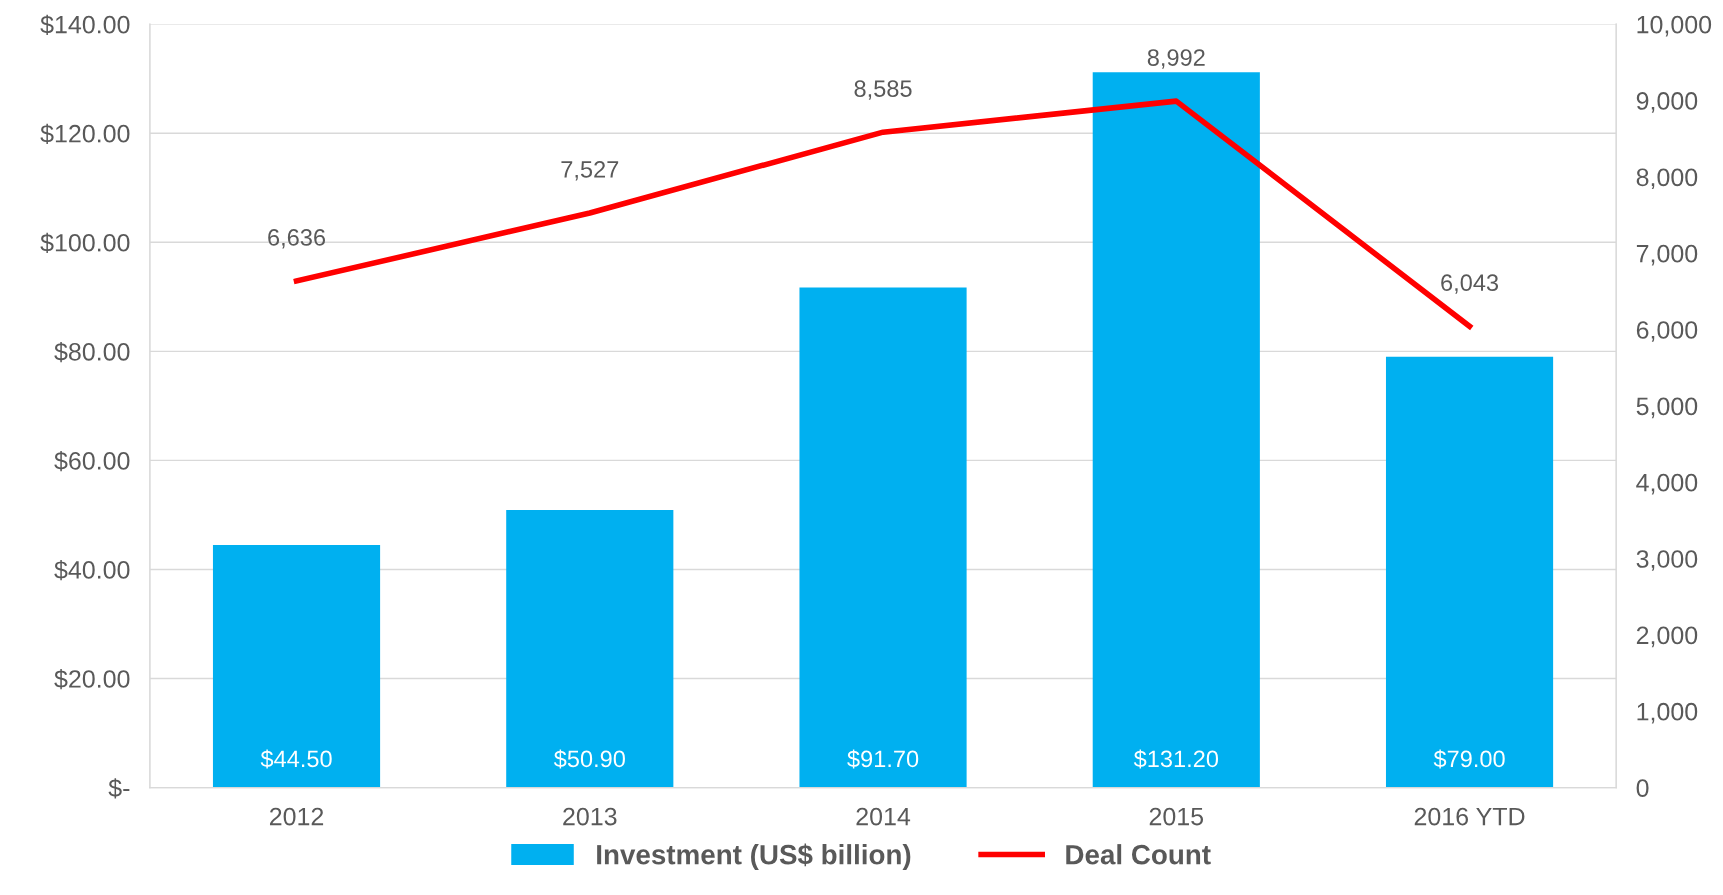 The width and height of the screenshot is (1723, 895). I want to click on y2-tick-label: 9,000, so click(1667, 102).